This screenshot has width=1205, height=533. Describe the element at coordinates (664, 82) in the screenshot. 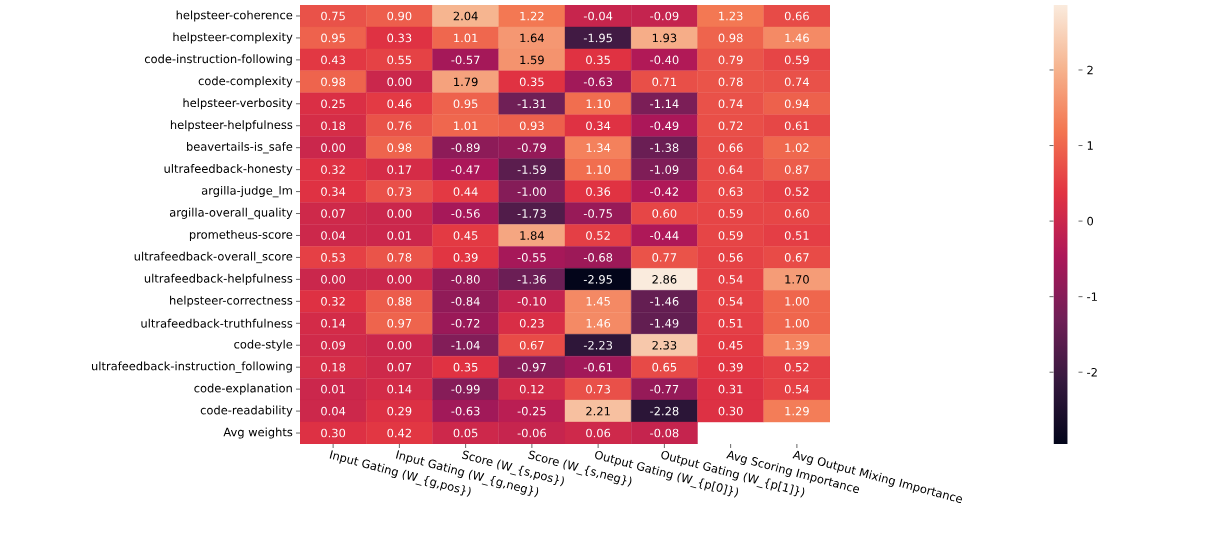

I see `data-label: 0.71` at that location.